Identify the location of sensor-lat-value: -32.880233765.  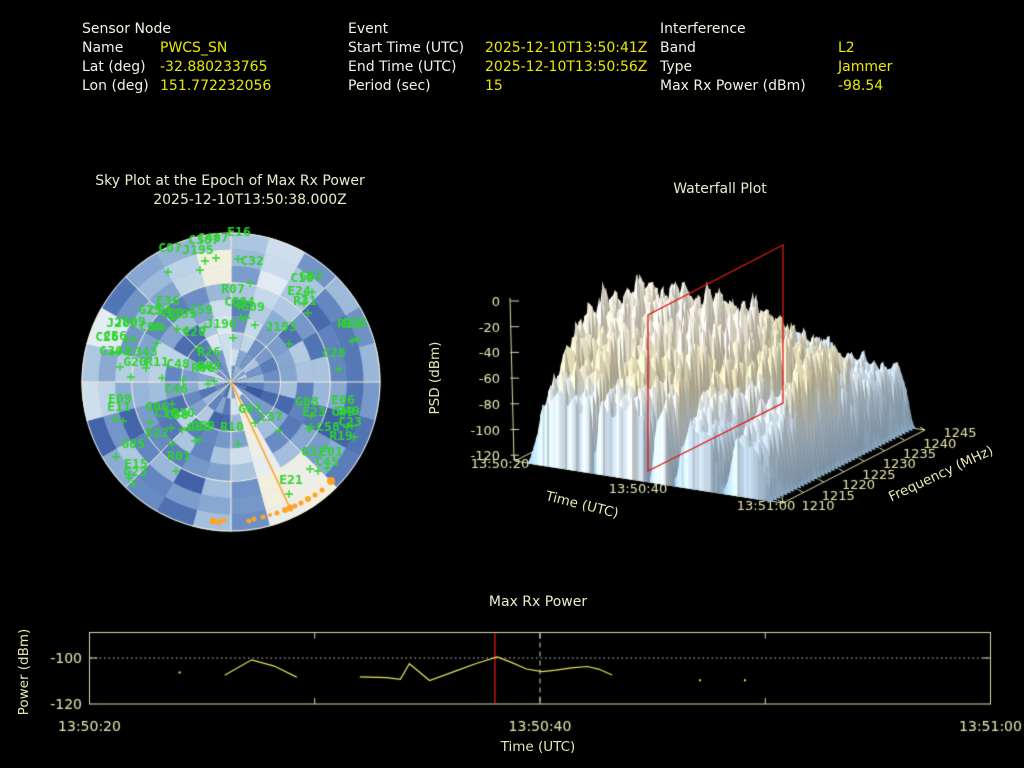
(214, 67).